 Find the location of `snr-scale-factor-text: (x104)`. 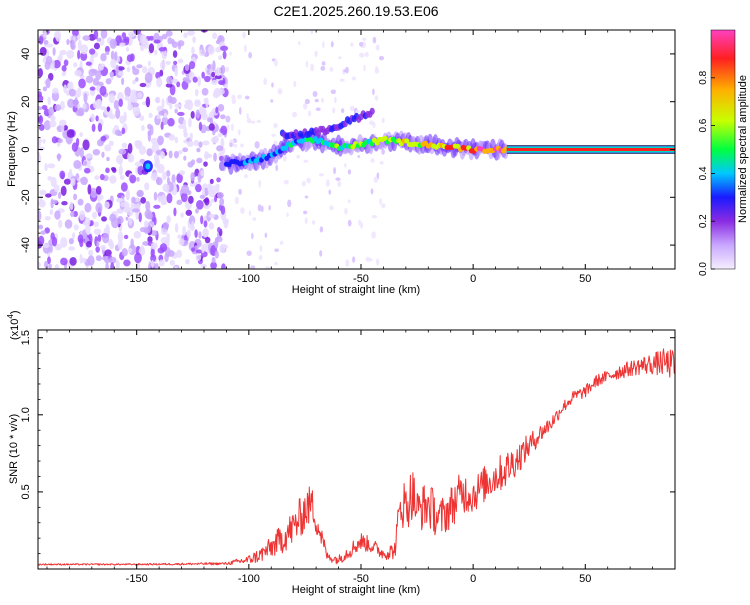

snr-scale-factor-text: (x104) is located at coordinates (13, 325).